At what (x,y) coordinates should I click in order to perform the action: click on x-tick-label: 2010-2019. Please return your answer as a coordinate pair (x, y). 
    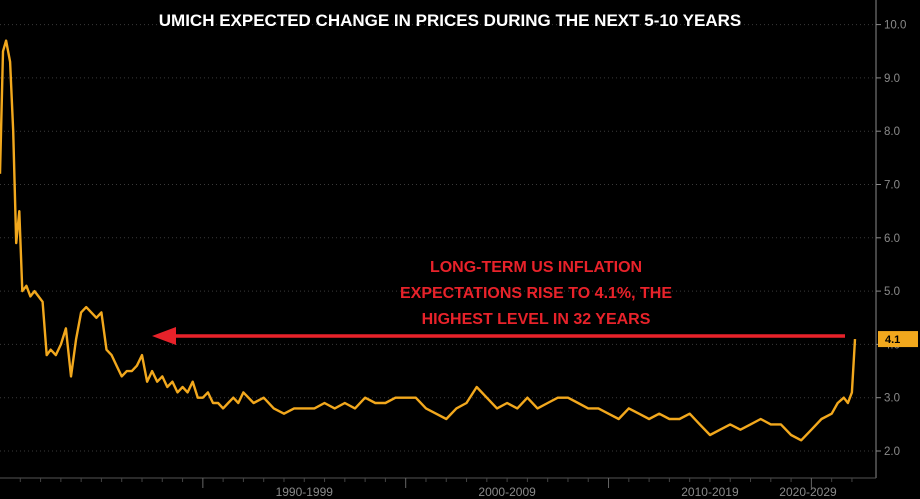
    Looking at the image, I should click on (710, 492).